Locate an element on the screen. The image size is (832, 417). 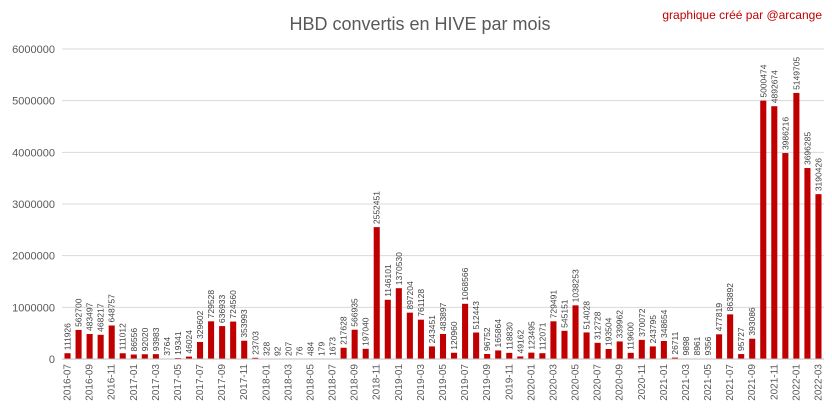
data-label: 329602 is located at coordinates (200, 324).